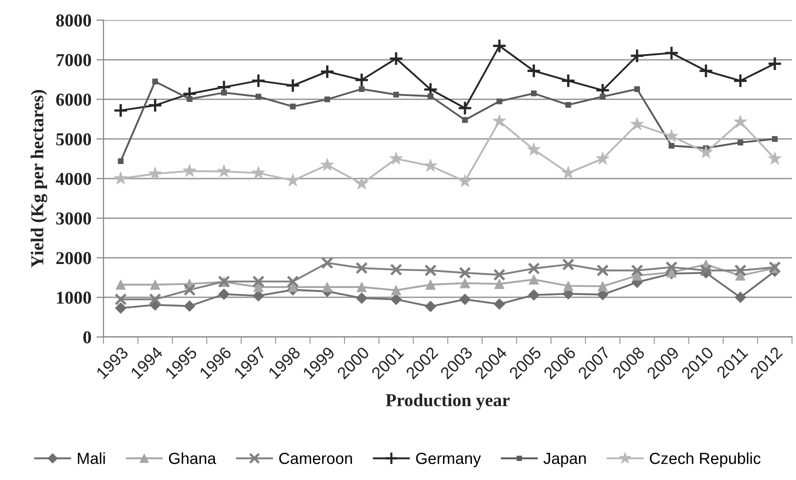  I want to click on x-axis-title: Production year, so click(448, 402).